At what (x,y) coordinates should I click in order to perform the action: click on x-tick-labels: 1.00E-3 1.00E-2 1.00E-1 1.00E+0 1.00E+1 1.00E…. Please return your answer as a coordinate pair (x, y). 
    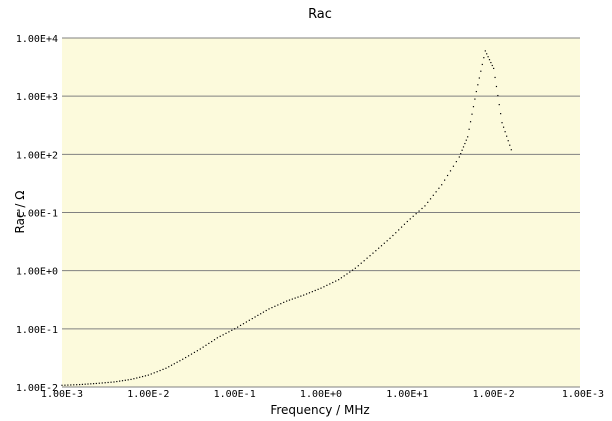
    Looking at the image, I should click on (322, 394).